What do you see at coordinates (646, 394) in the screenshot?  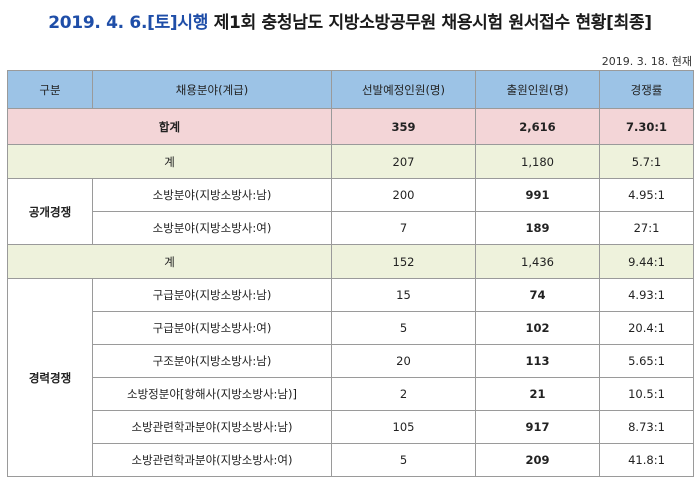 I see `ratio-cell: 10.5:1` at bounding box center [646, 394].